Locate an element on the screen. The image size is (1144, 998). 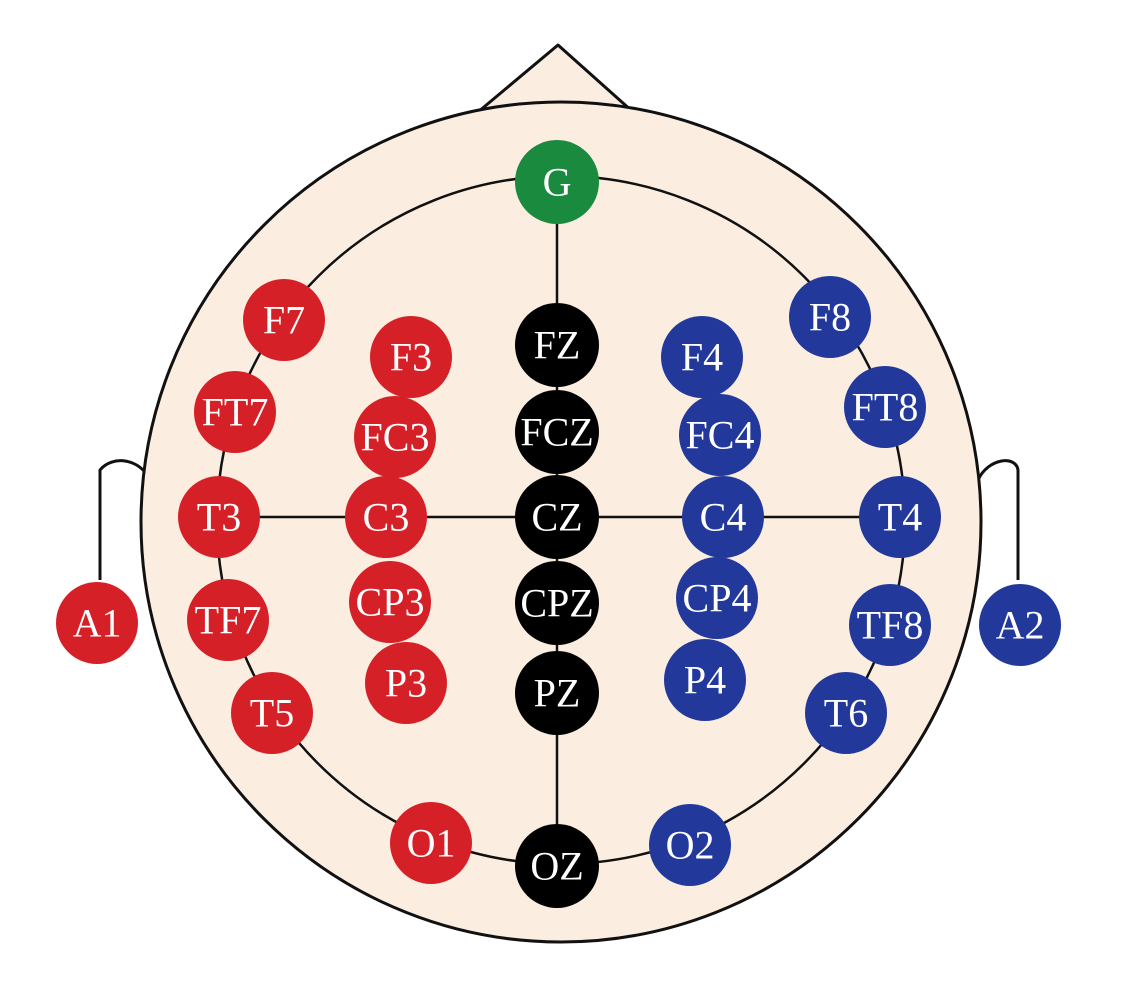
electrode-label: PZ is located at coordinates (557, 693).